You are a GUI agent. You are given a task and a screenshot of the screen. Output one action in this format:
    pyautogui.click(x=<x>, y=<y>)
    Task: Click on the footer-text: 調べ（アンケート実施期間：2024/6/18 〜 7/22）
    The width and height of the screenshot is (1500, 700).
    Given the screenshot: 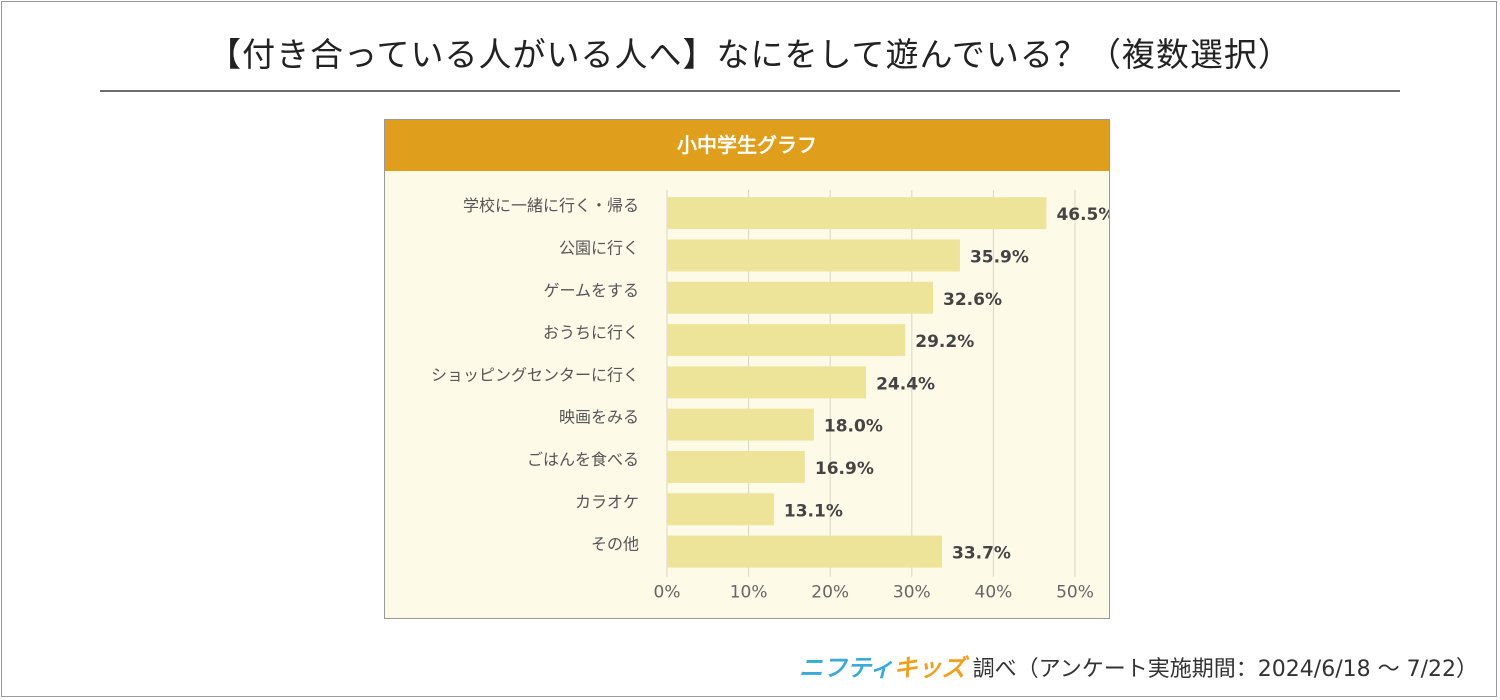 What is the action you would take?
    pyautogui.click(x=1225, y=669)
    